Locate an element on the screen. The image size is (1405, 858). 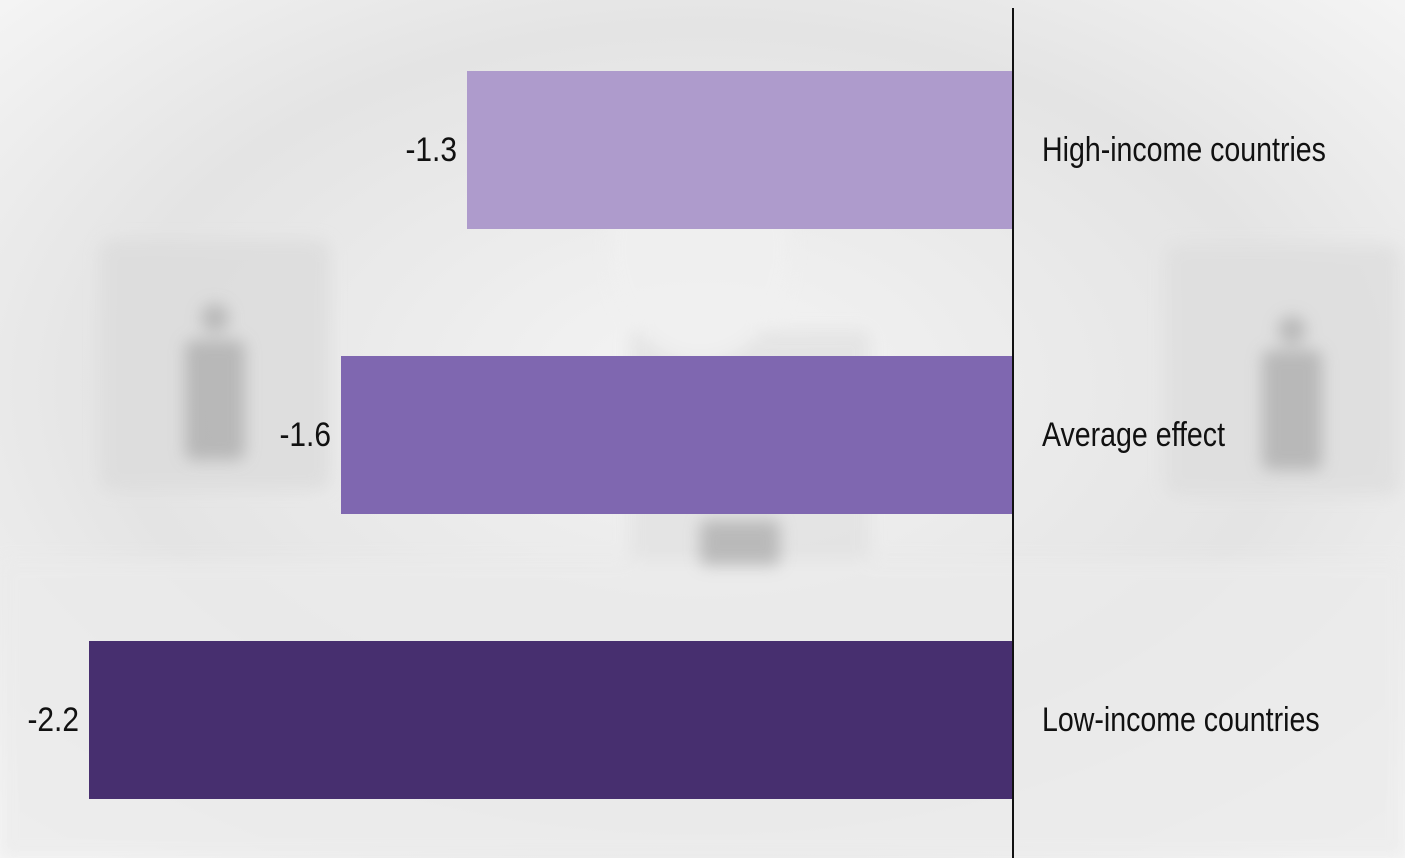
category-label: High-income countries is located at coordinates (1184, 150).